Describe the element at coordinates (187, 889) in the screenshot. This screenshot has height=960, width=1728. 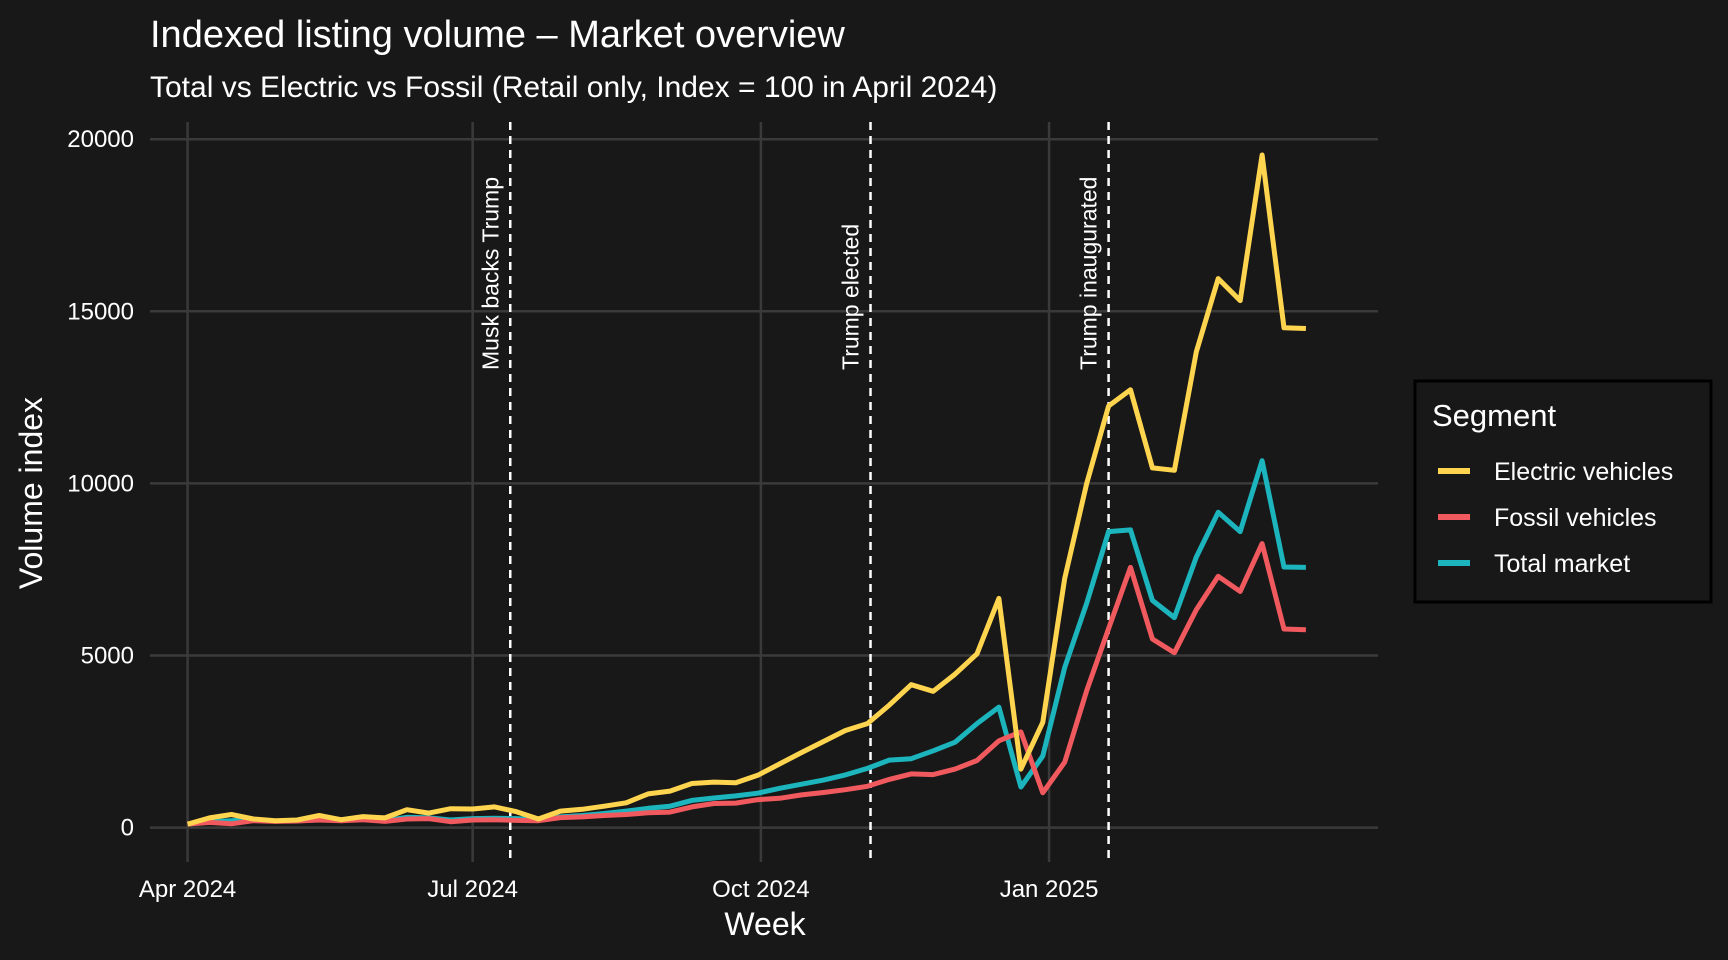
I see `x-tick-label: Apr 2024` at that location.